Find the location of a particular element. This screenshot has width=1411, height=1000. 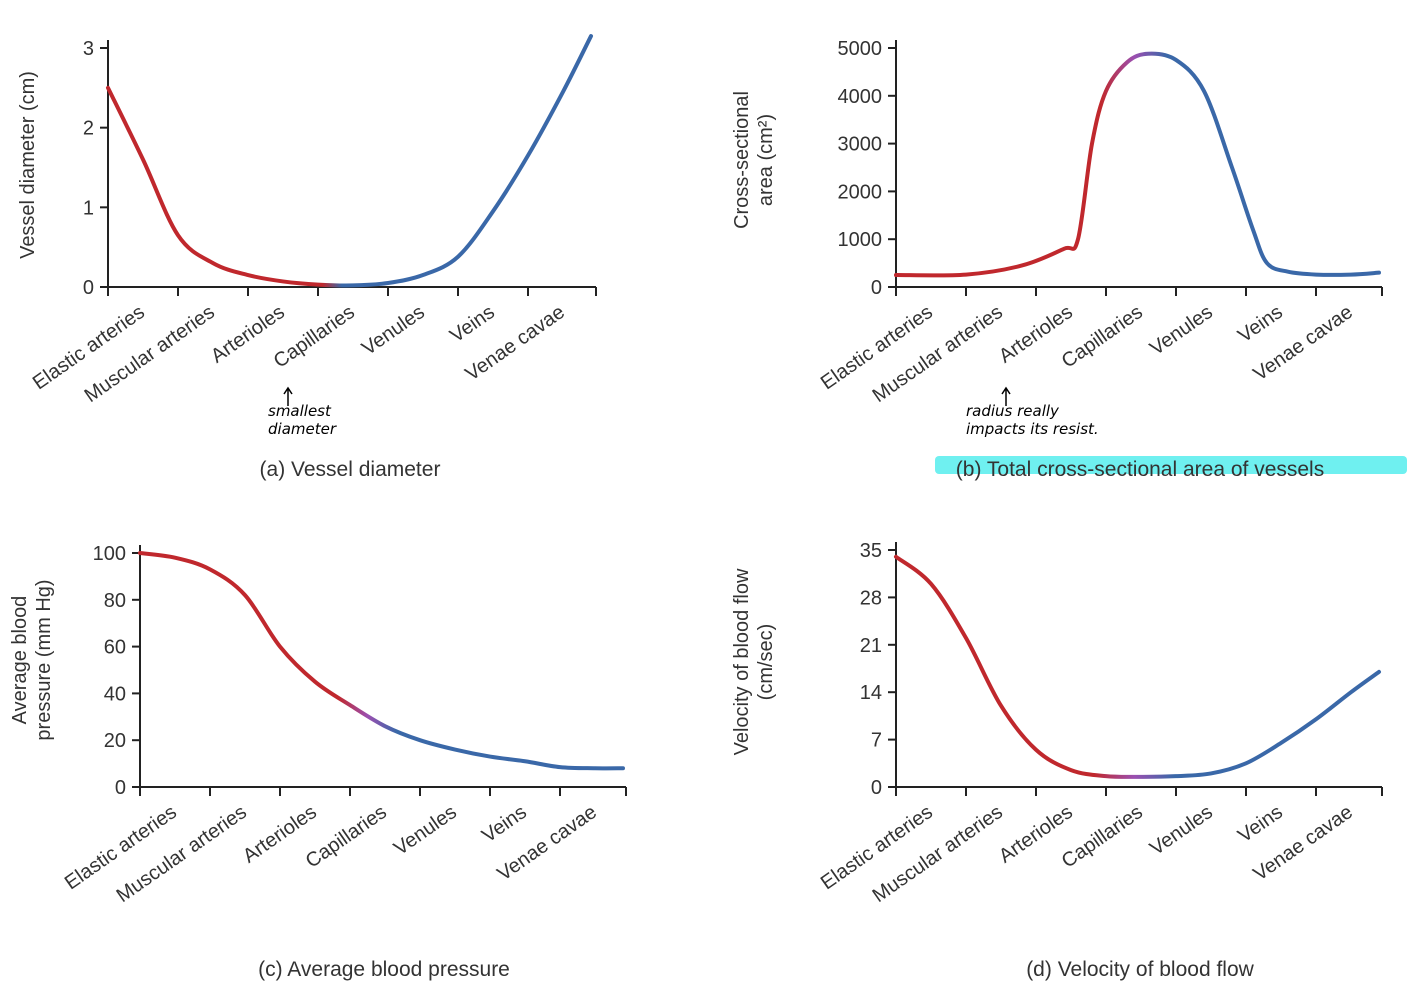

y-axis-label-line: Average blood is located at coordinates (20, 660).